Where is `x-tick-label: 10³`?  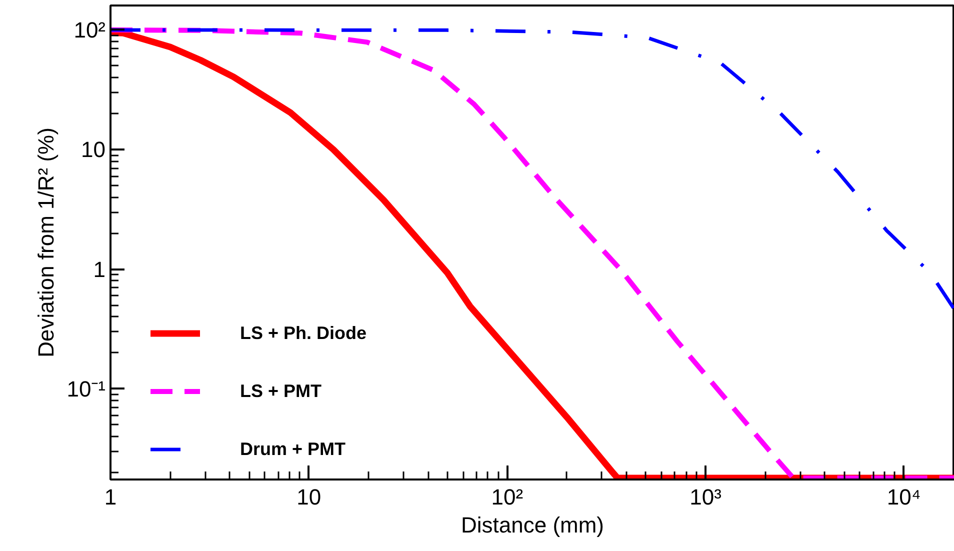 x-tick-label: 10³ is located at coordinates (706, 497).